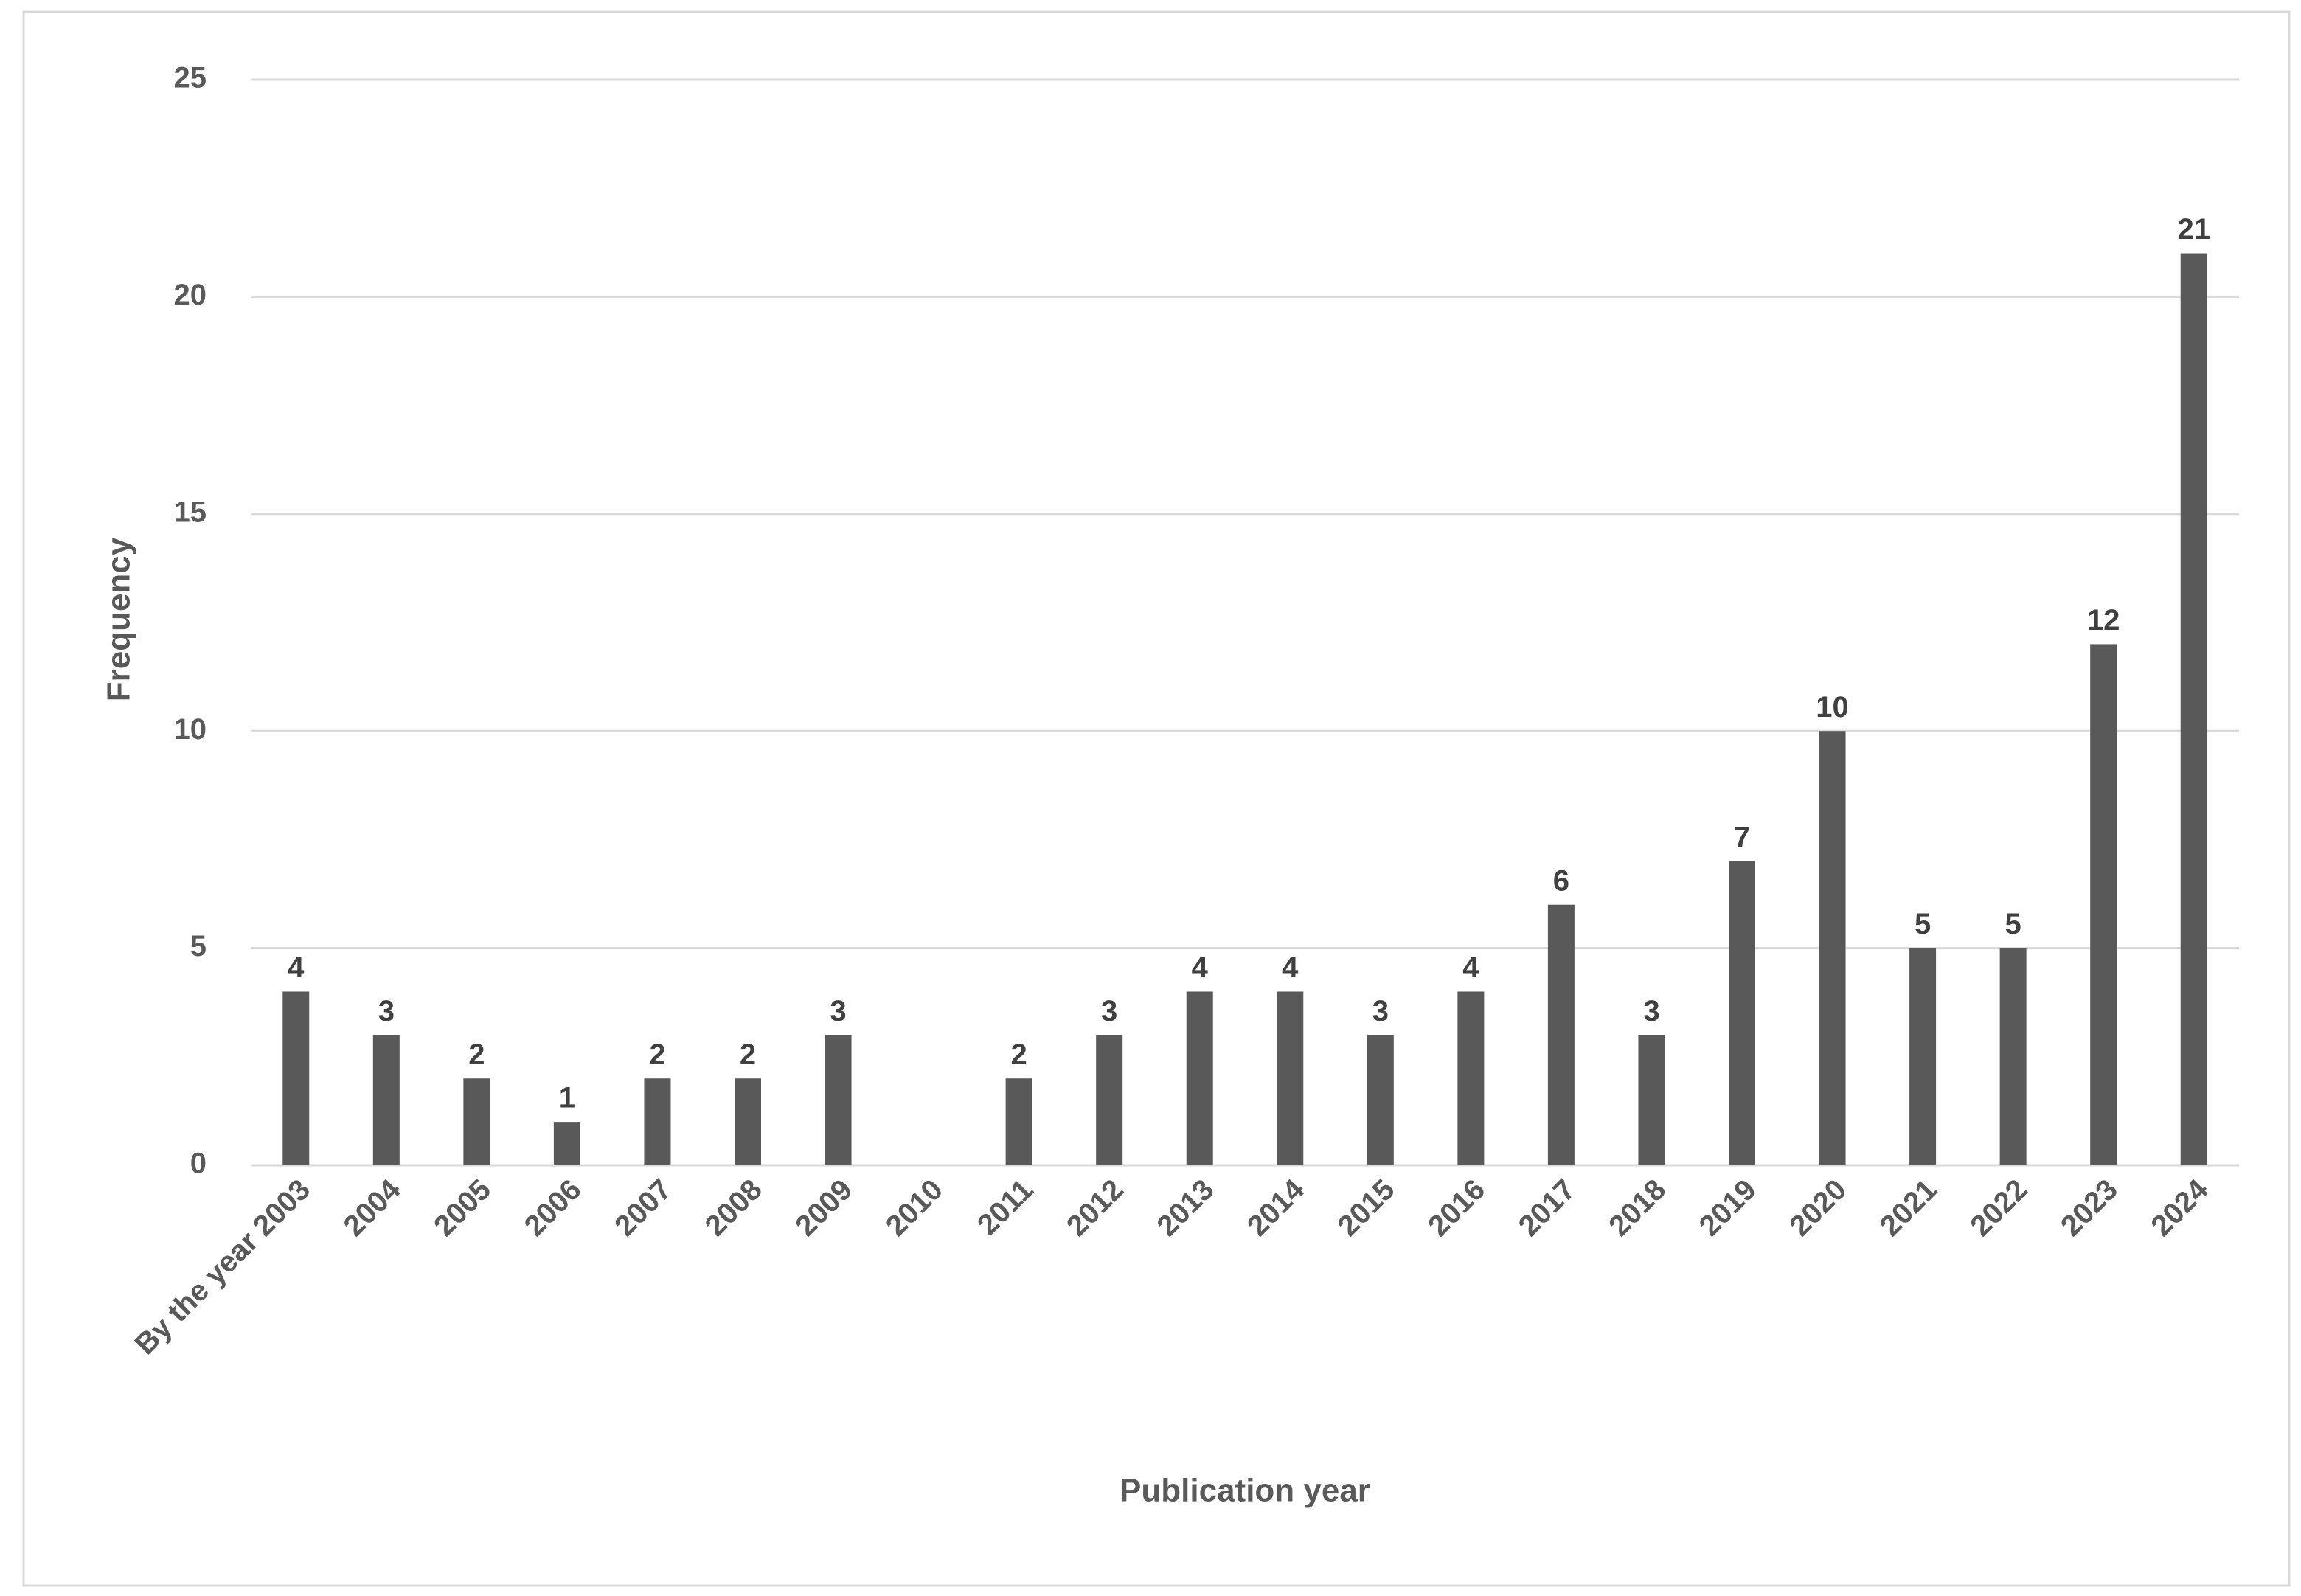  What do you see at coordinates (190, 512) in the screenshot?
I see `y-tick-label: 15` at bounding box center [190, 512].